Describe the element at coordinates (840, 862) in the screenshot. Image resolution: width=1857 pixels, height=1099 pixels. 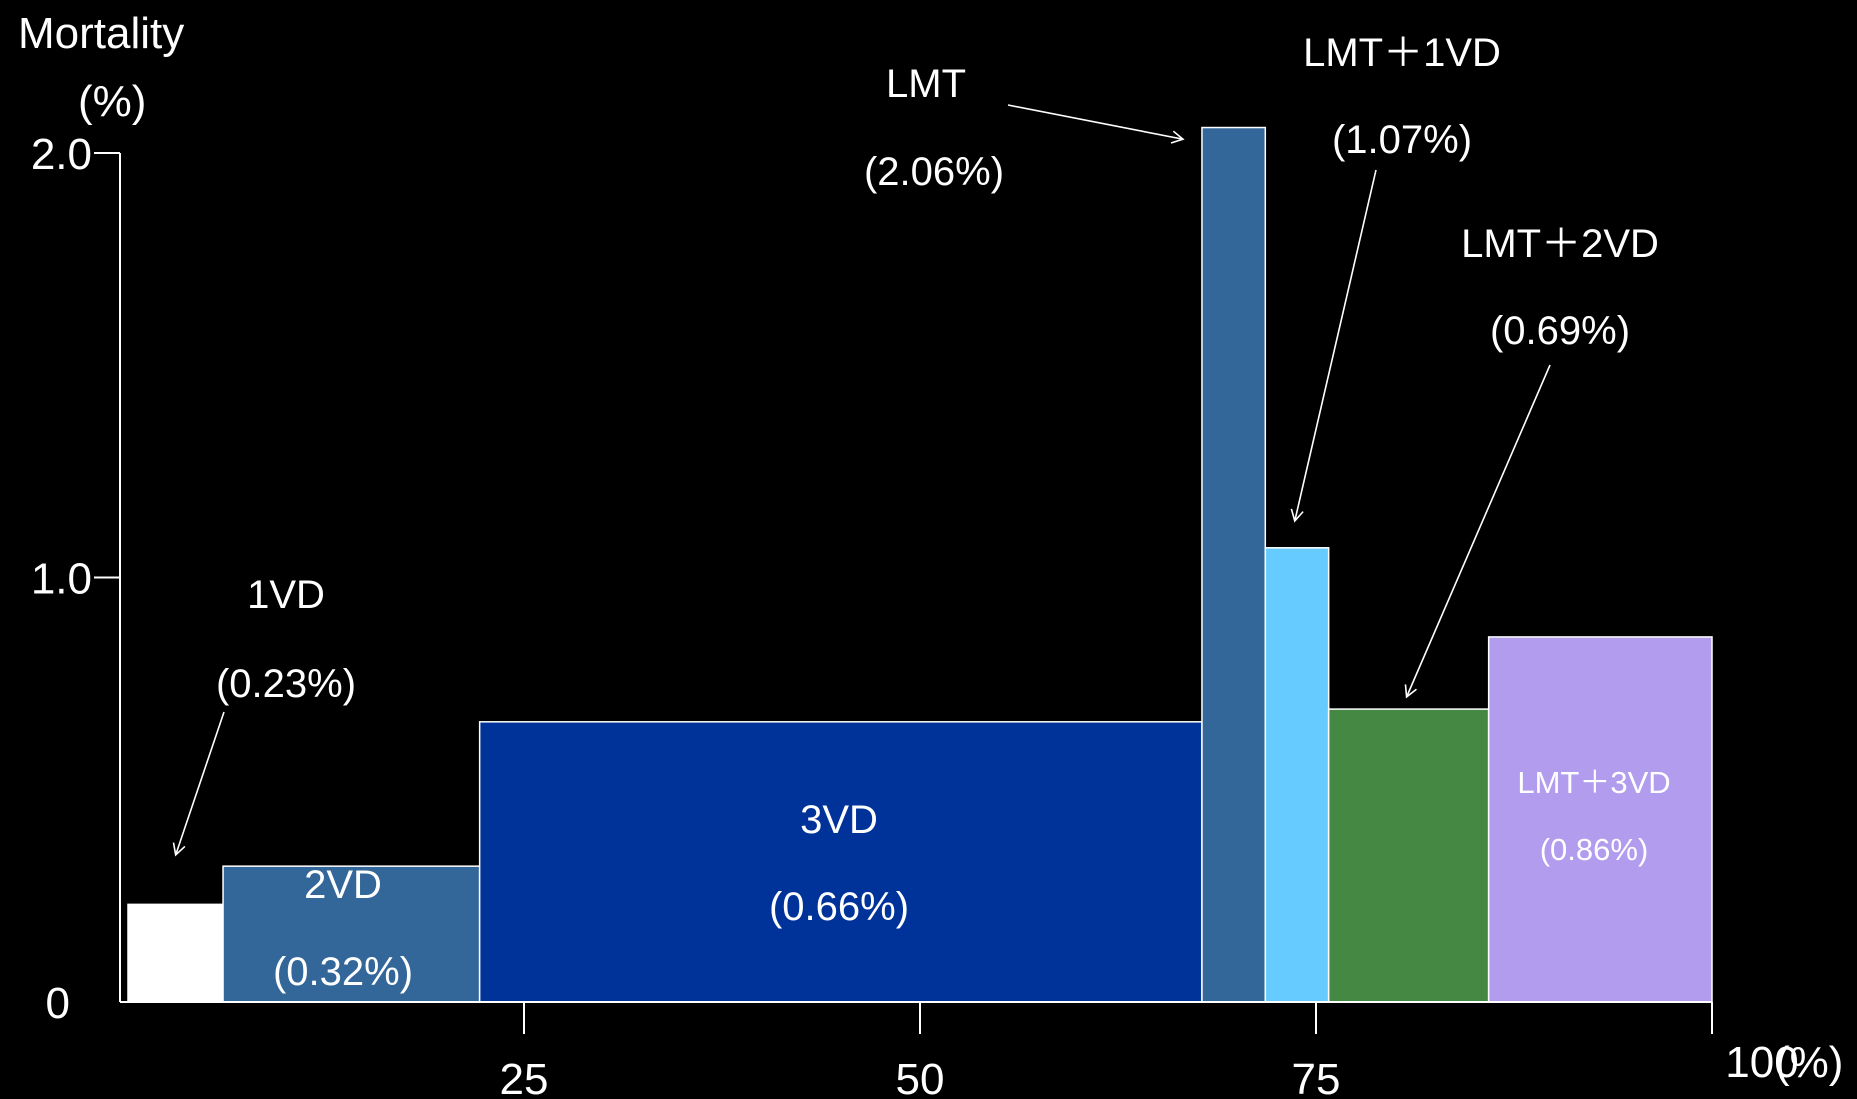
I see `bar-3vd` at that location.